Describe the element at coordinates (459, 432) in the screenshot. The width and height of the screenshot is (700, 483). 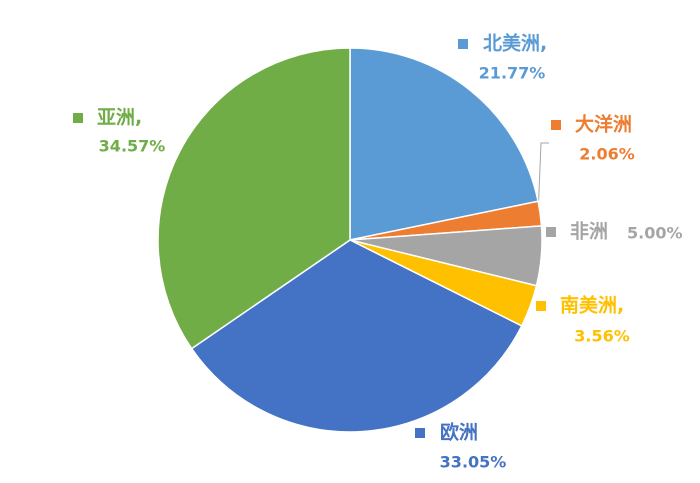
I see `category-label: 欧洲` at that location.